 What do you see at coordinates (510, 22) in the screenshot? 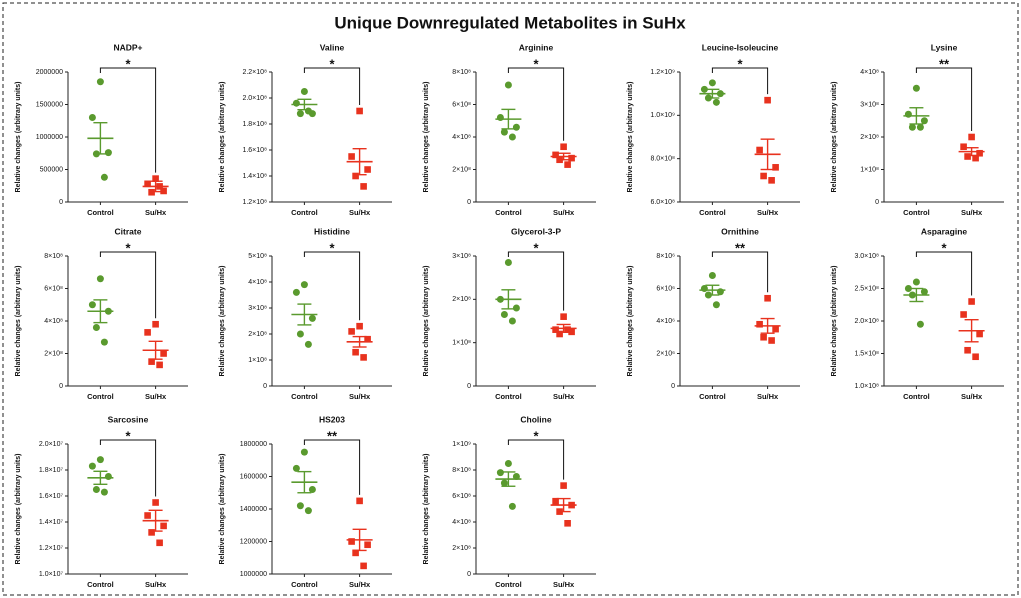
I see `figure-title: Unique Downregulated Metabolites in SuHx` at bounding box center [510, 22].